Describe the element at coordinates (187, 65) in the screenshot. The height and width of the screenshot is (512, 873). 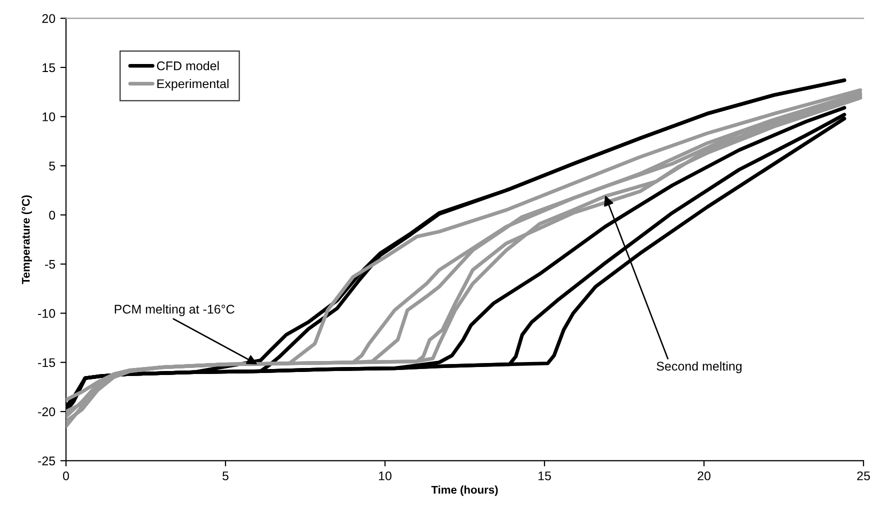
I see `legend-label: CFD model` at that location.